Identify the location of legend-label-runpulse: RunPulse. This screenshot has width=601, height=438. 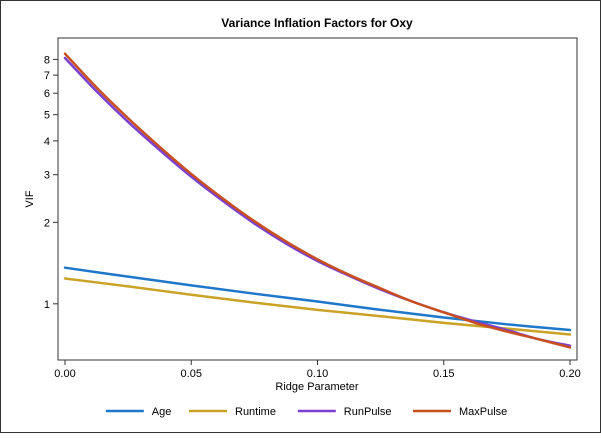
(368, 412).